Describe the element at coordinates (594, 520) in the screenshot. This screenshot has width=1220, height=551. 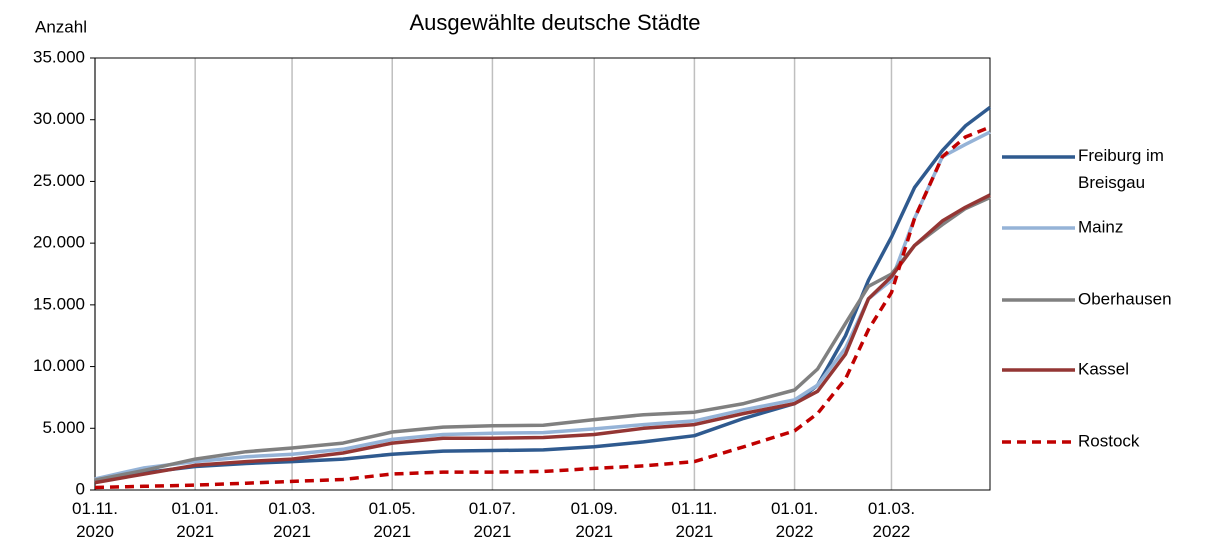
I see `x-tick-label: 01.09. 2021` at that location.